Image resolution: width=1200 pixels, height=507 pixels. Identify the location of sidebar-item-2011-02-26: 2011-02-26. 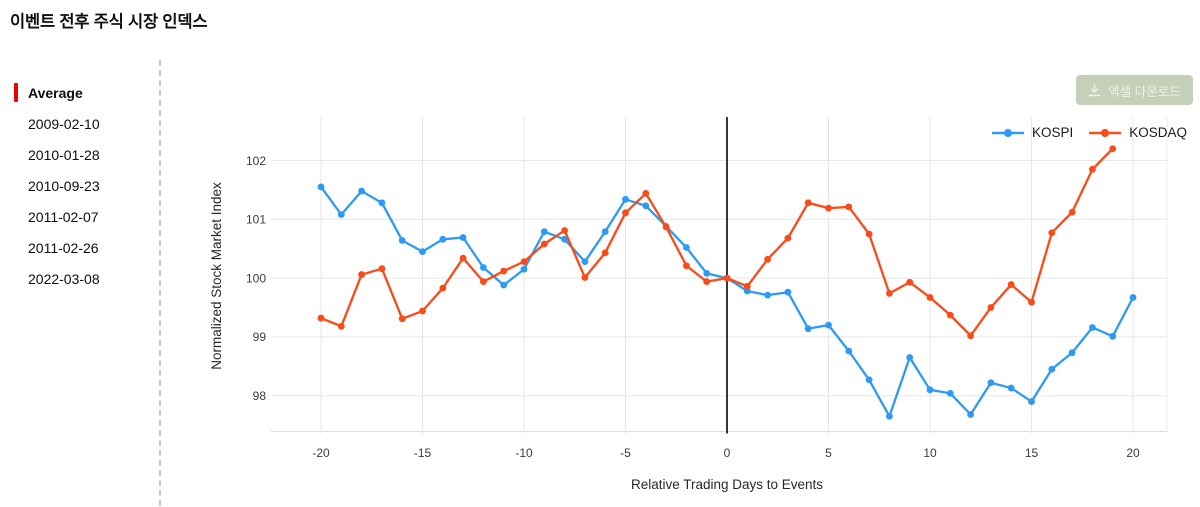
(57, 247).